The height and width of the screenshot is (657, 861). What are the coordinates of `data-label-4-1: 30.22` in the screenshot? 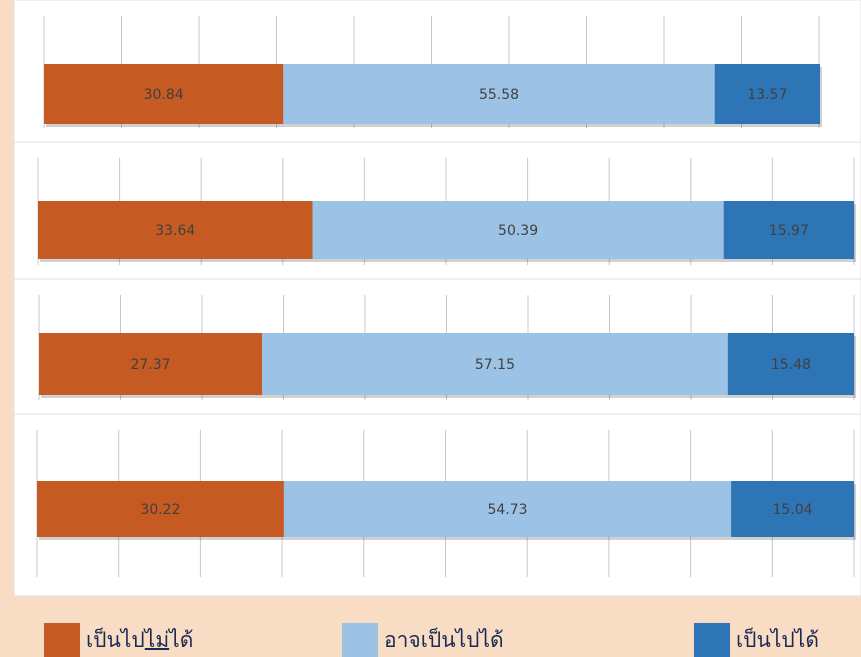 It's located at (160, 510).